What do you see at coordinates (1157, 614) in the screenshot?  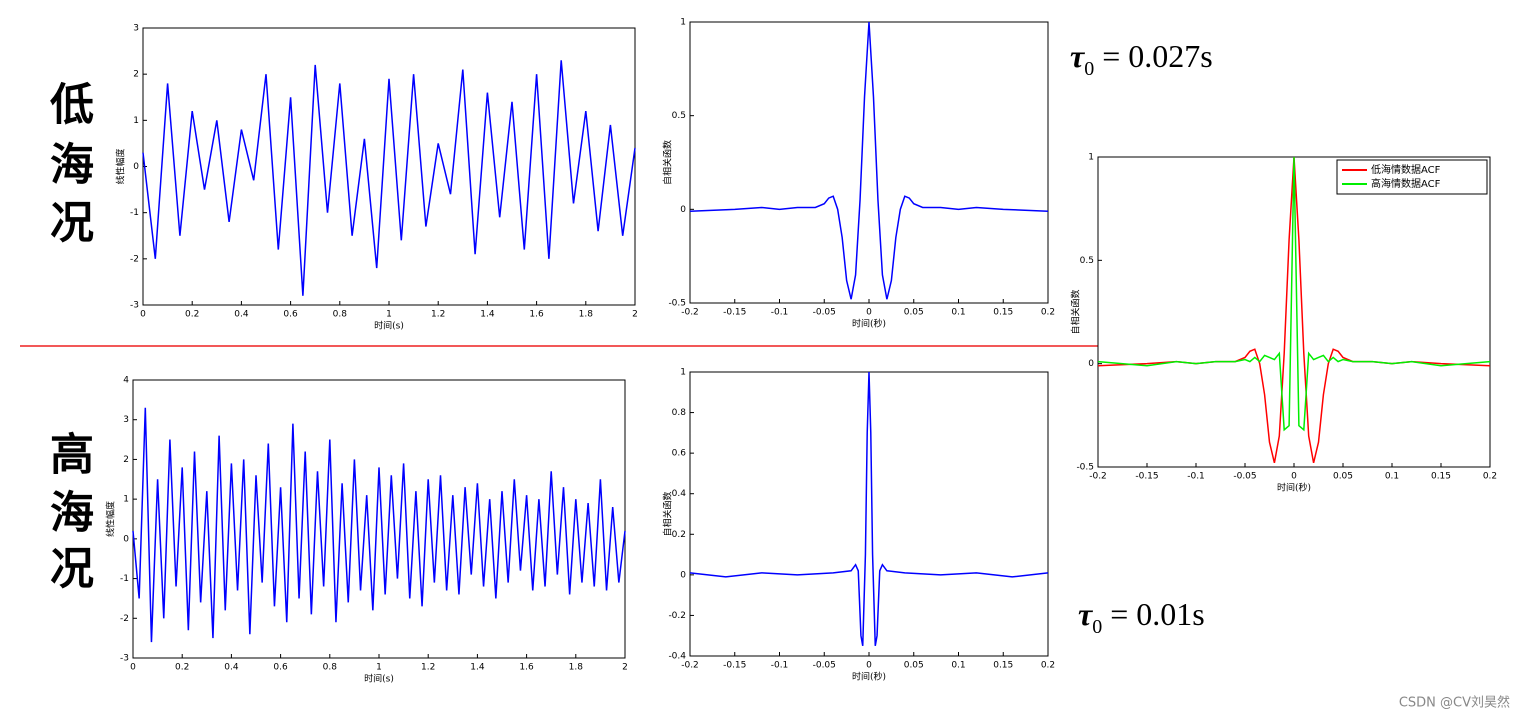 I see `tau-value: = 0.01s` at bounding box center [1157, 614].